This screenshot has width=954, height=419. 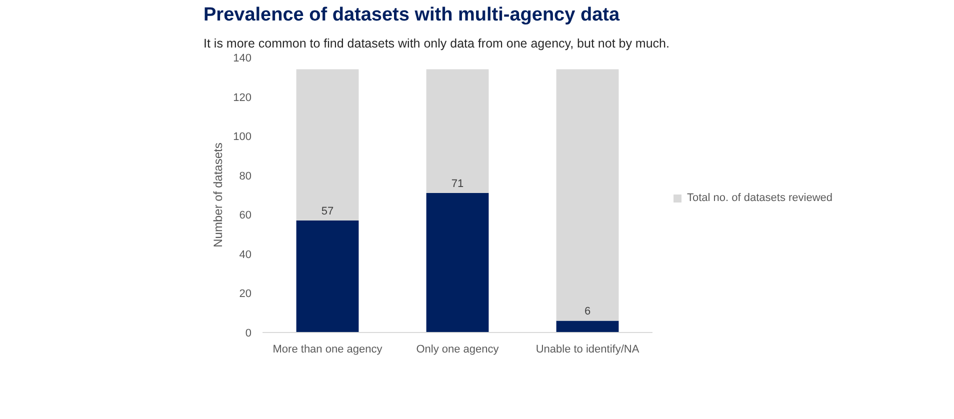 What do you see at coordinates (760, 198) in the screenshot?
I see `legend-label: Total no. of datasets reviewed` at bounding box center [760, 198].